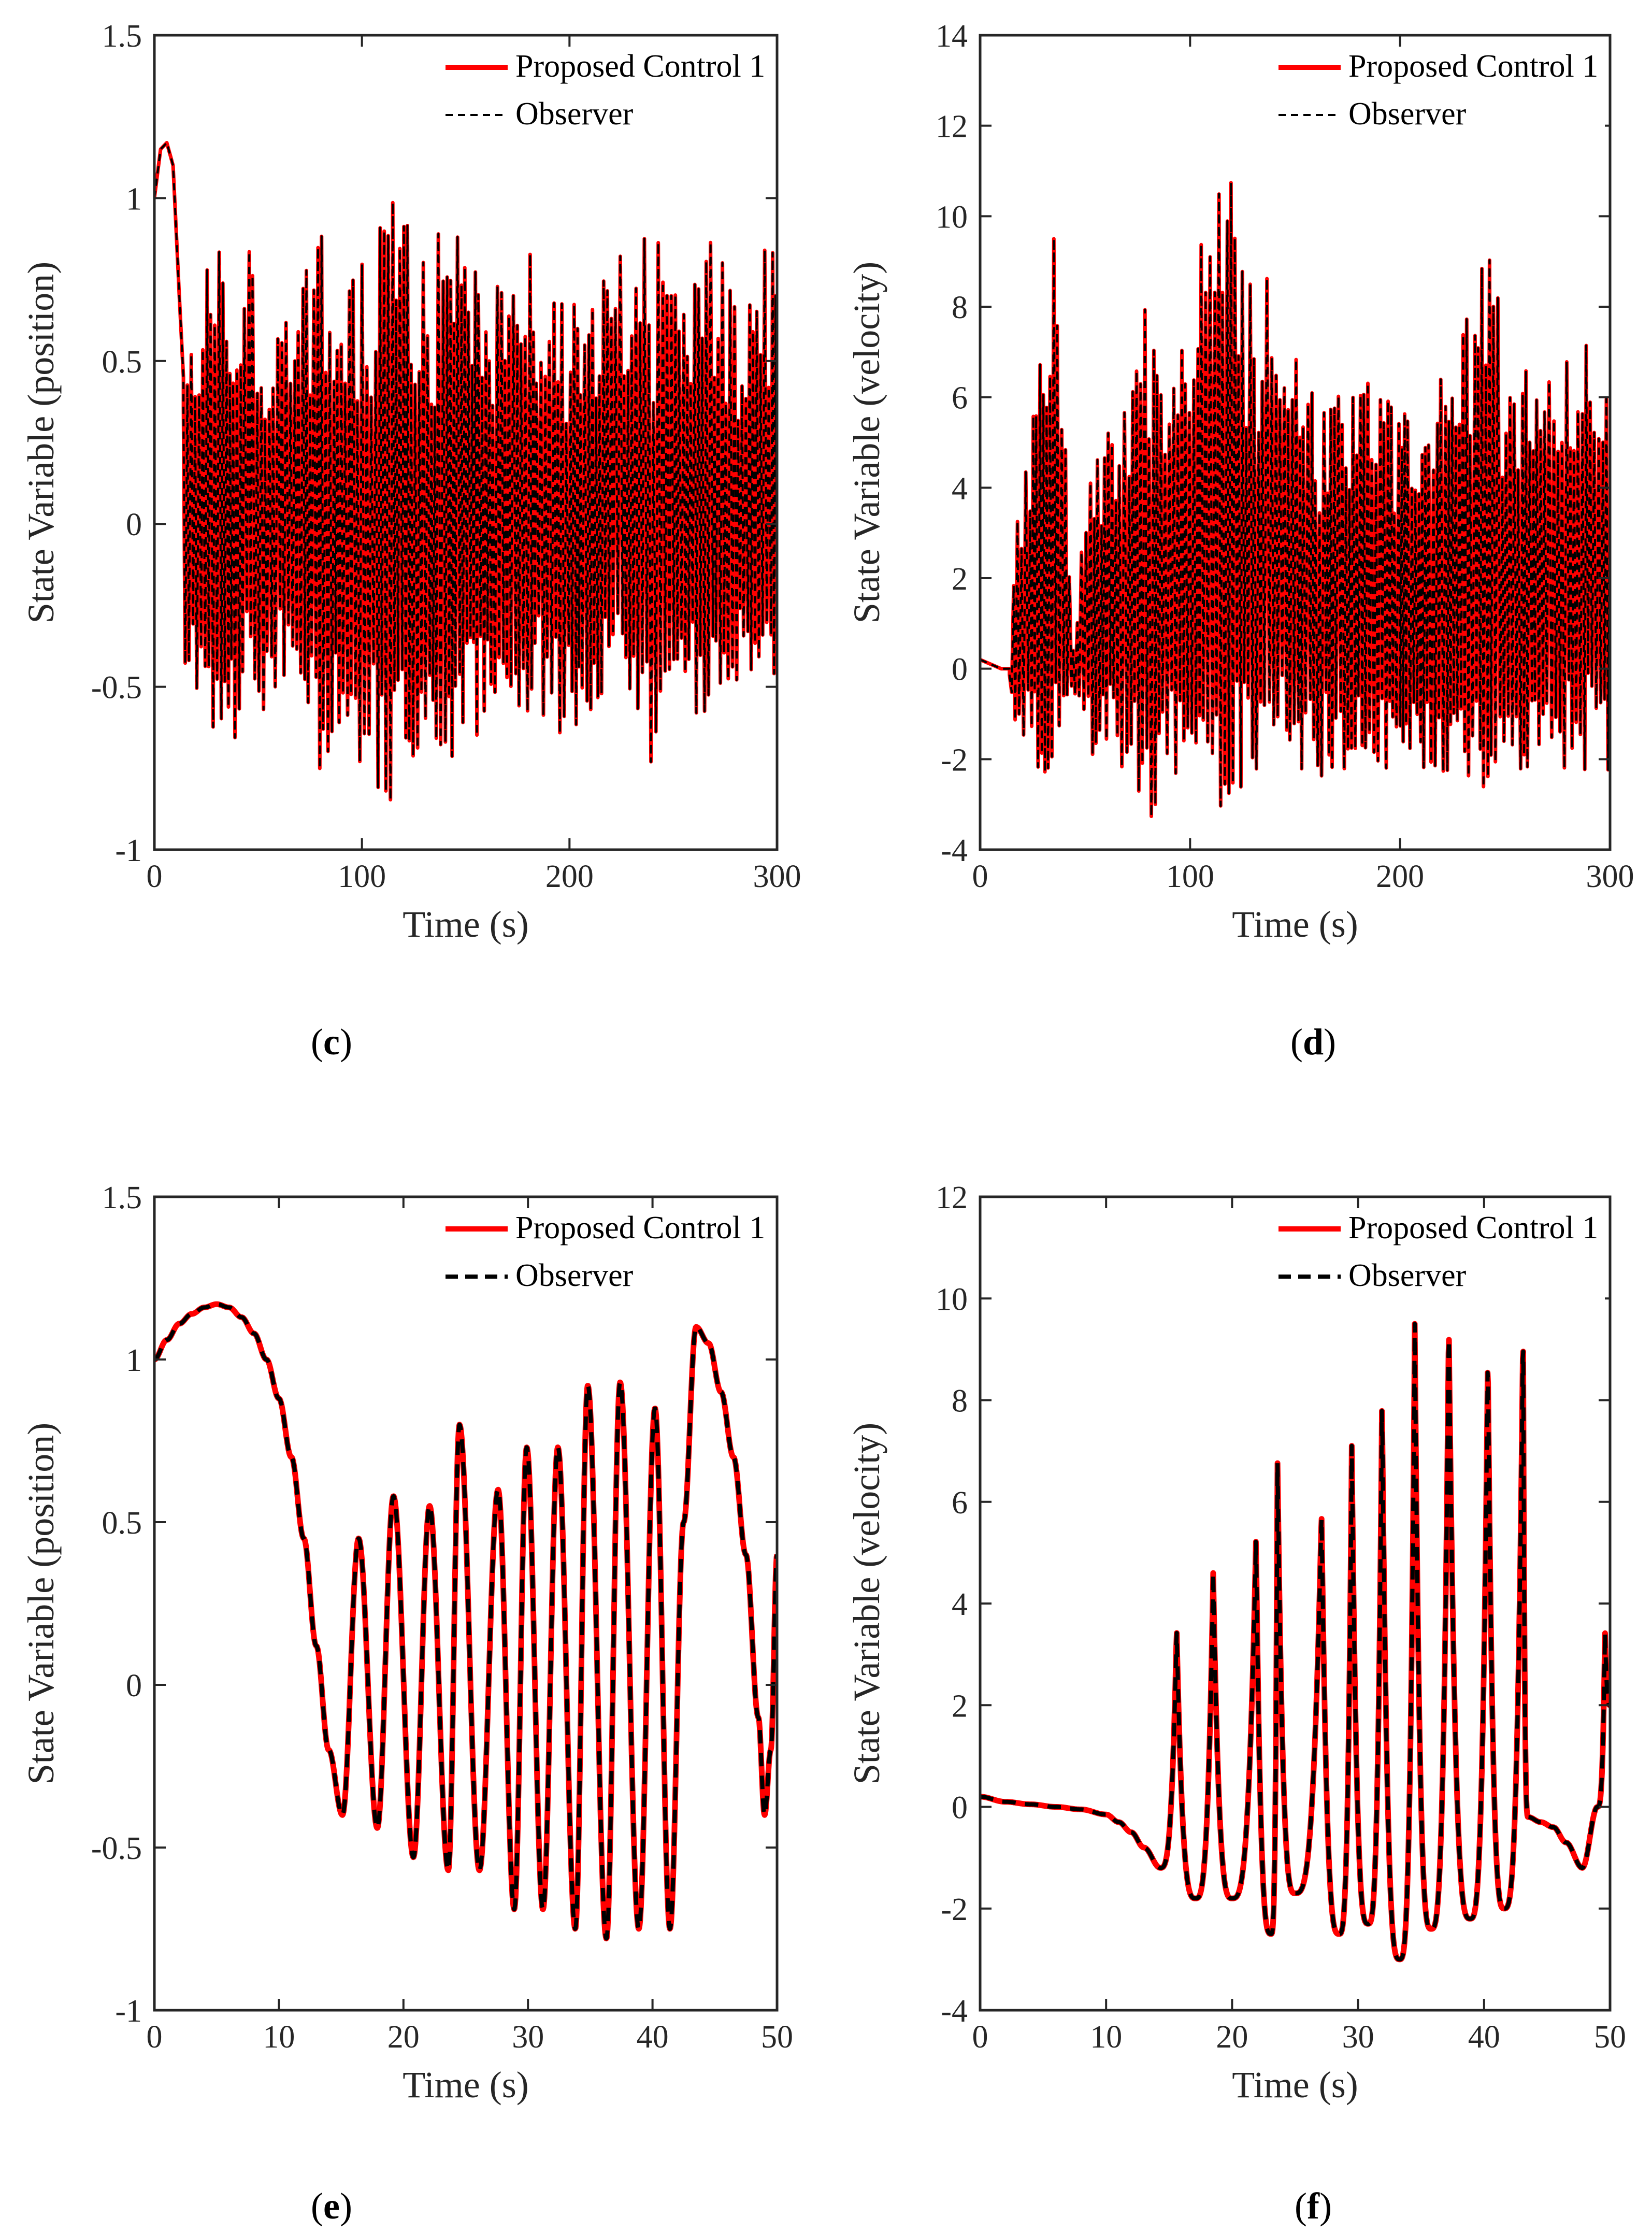  I want to click on caption-f: (f), so click(1314, 2206).